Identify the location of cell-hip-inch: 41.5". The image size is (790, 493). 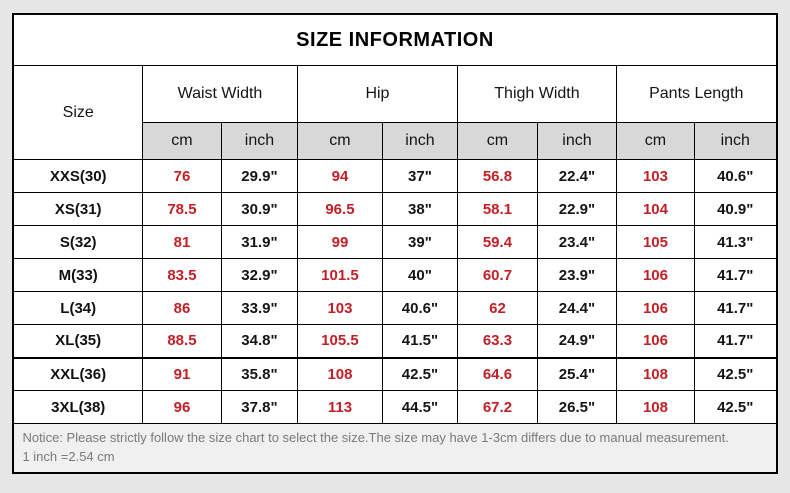
(419, 341).